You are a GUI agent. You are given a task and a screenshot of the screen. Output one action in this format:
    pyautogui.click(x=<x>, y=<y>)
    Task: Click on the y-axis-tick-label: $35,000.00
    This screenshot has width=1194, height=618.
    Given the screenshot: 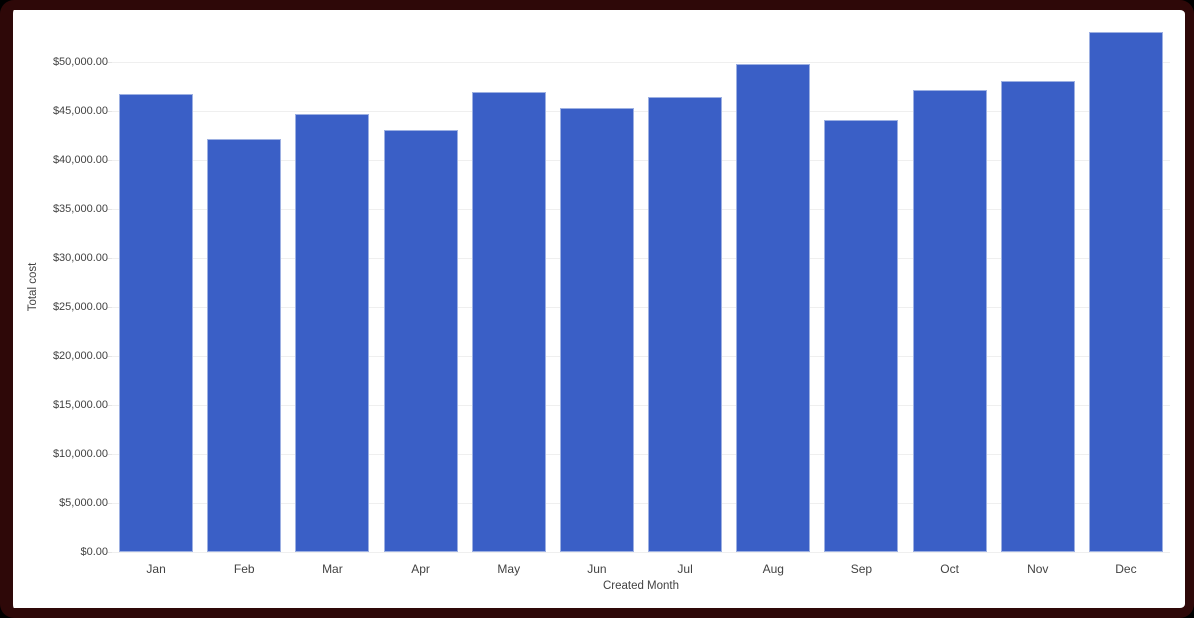 What is the action you would take?
    pyautogui.click(x=80, y=208)
    